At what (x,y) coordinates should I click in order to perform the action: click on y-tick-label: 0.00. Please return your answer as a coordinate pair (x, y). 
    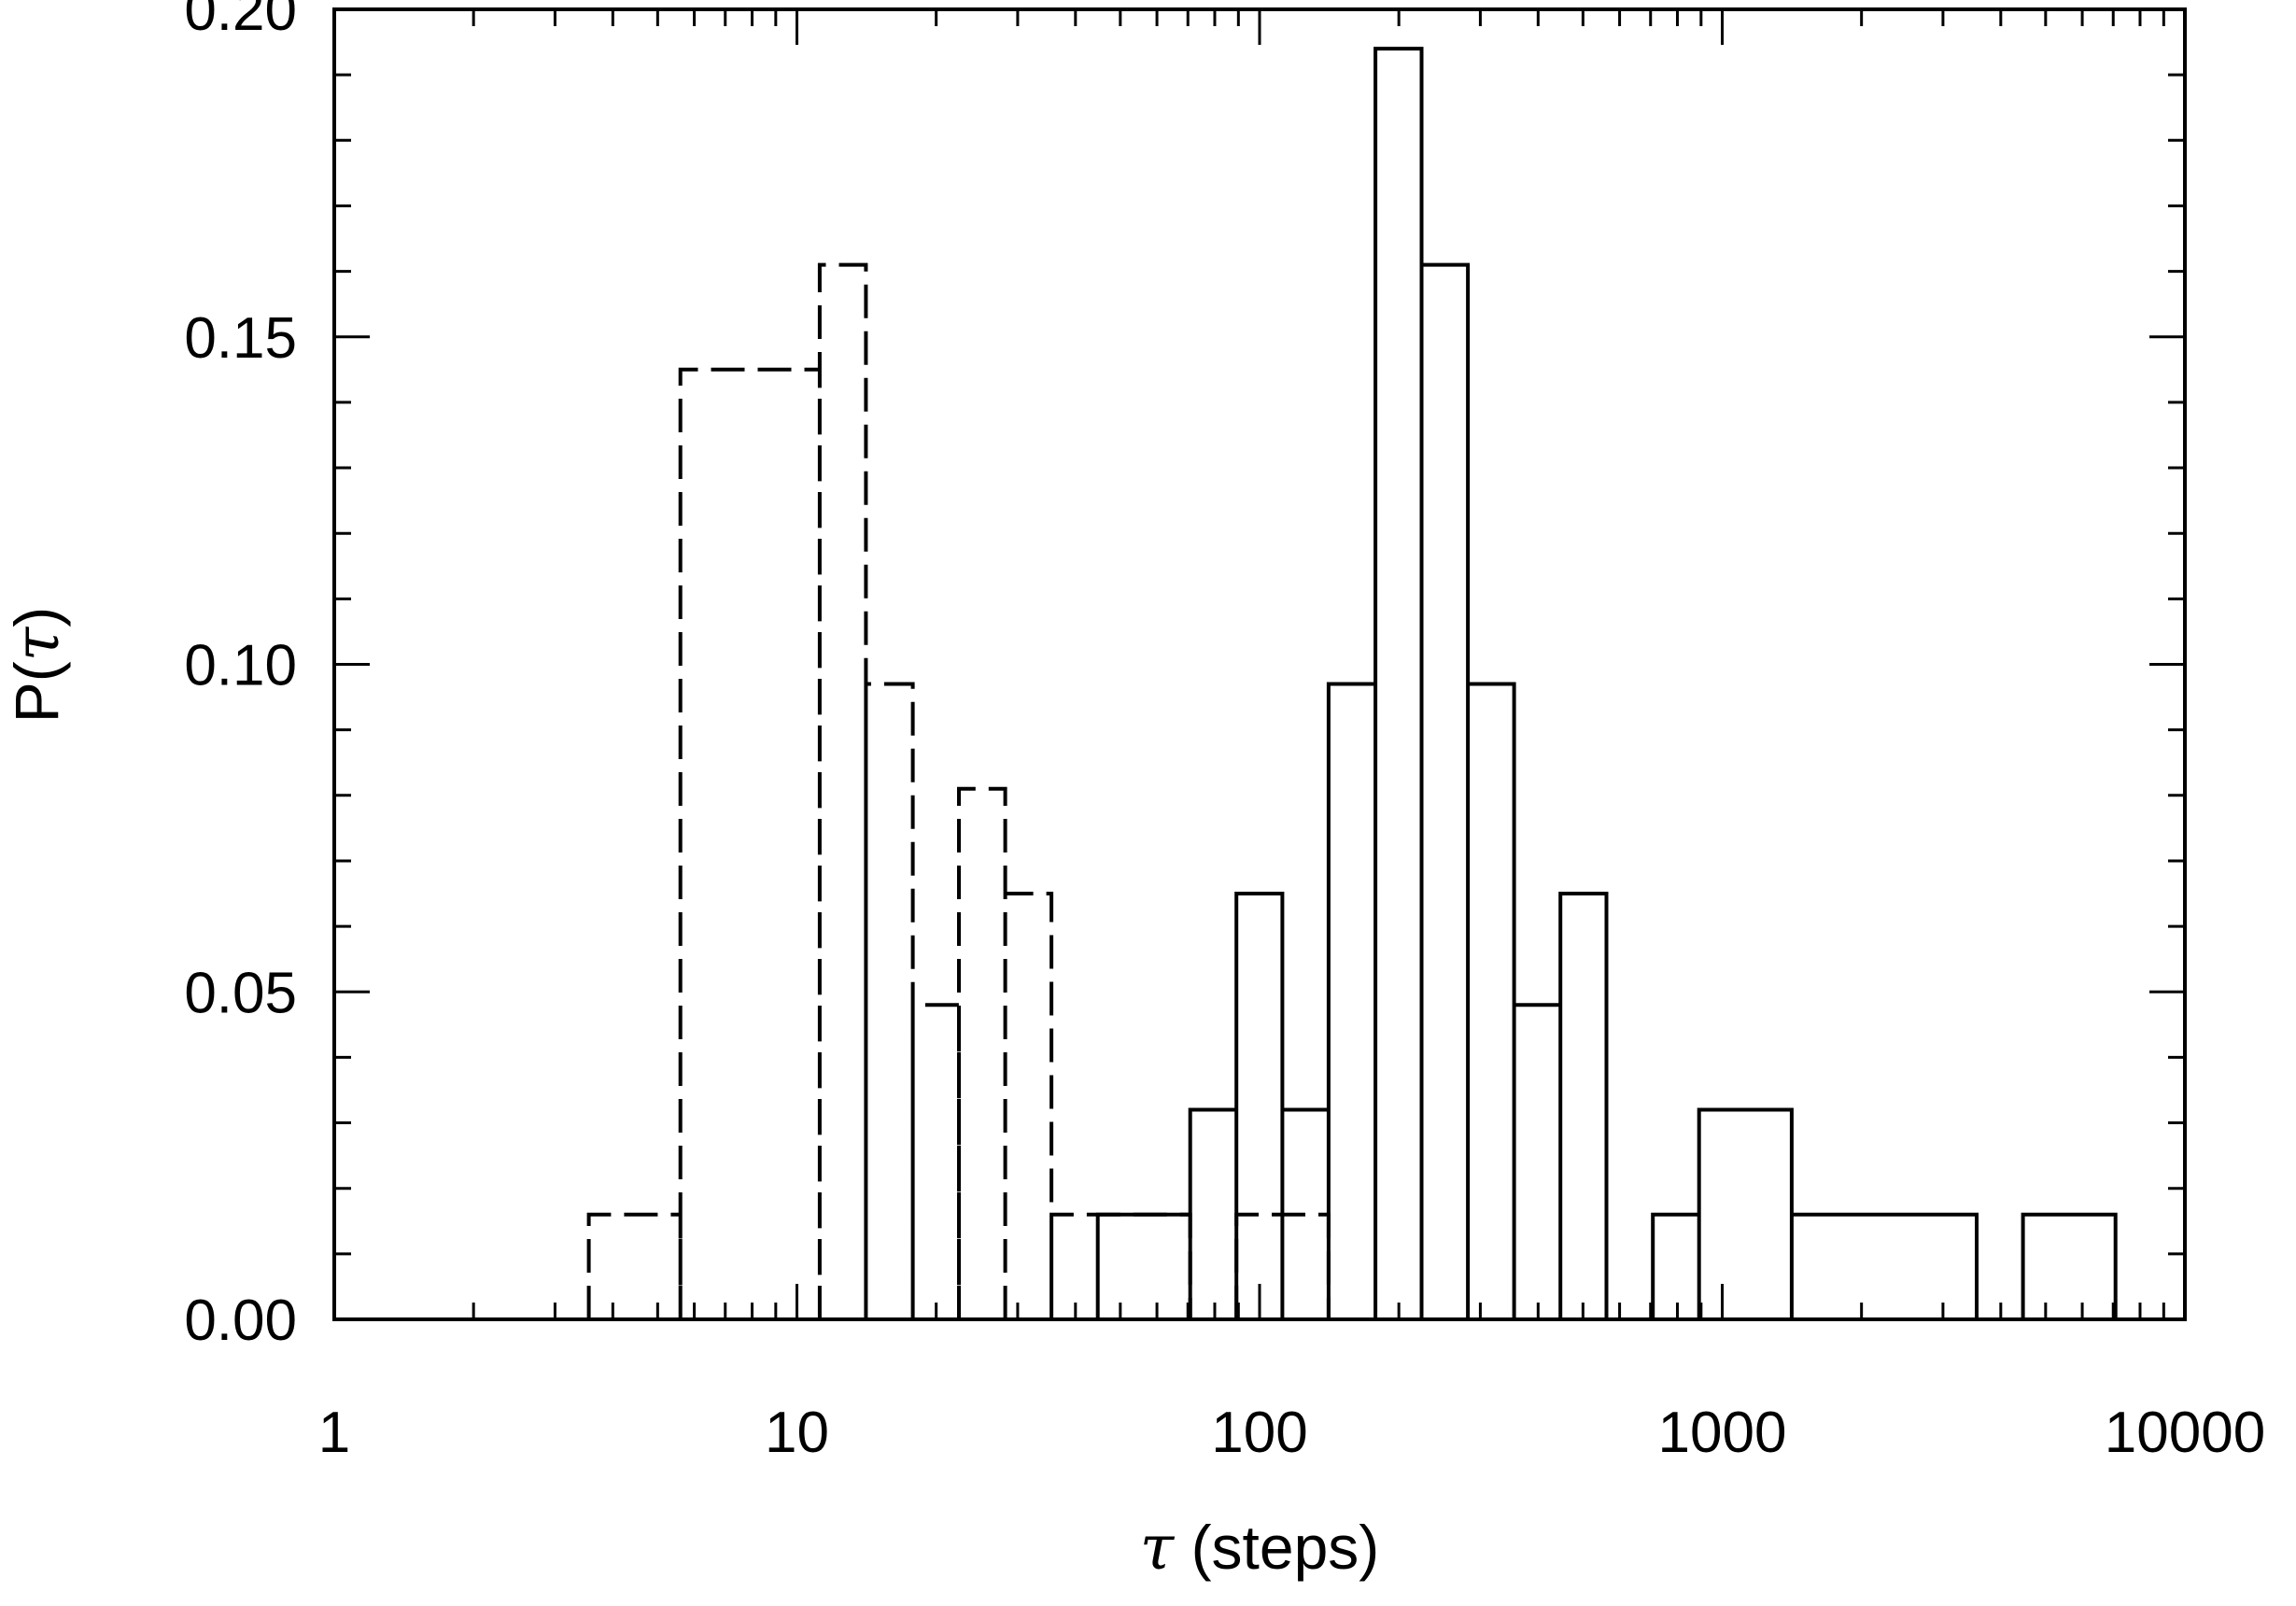
    Looking at the image, I should click on (241, 1321).